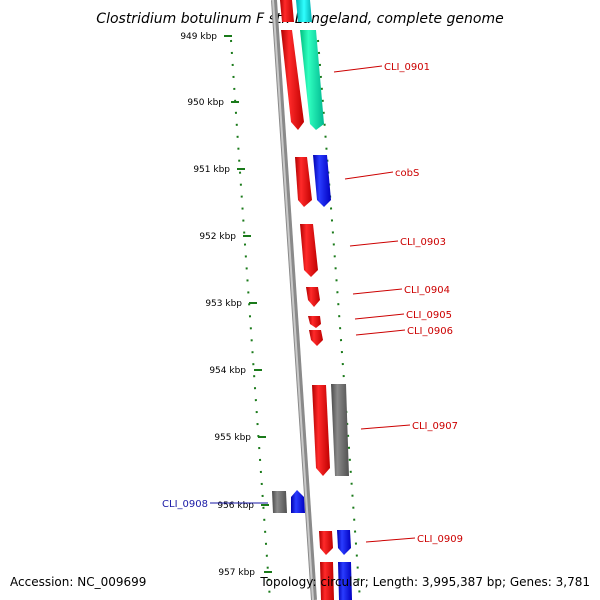  What do you see at coordinates (232, 438) in the screenshot?
I see `tick-label: 955 kbp` at bounding box center [232, 438].